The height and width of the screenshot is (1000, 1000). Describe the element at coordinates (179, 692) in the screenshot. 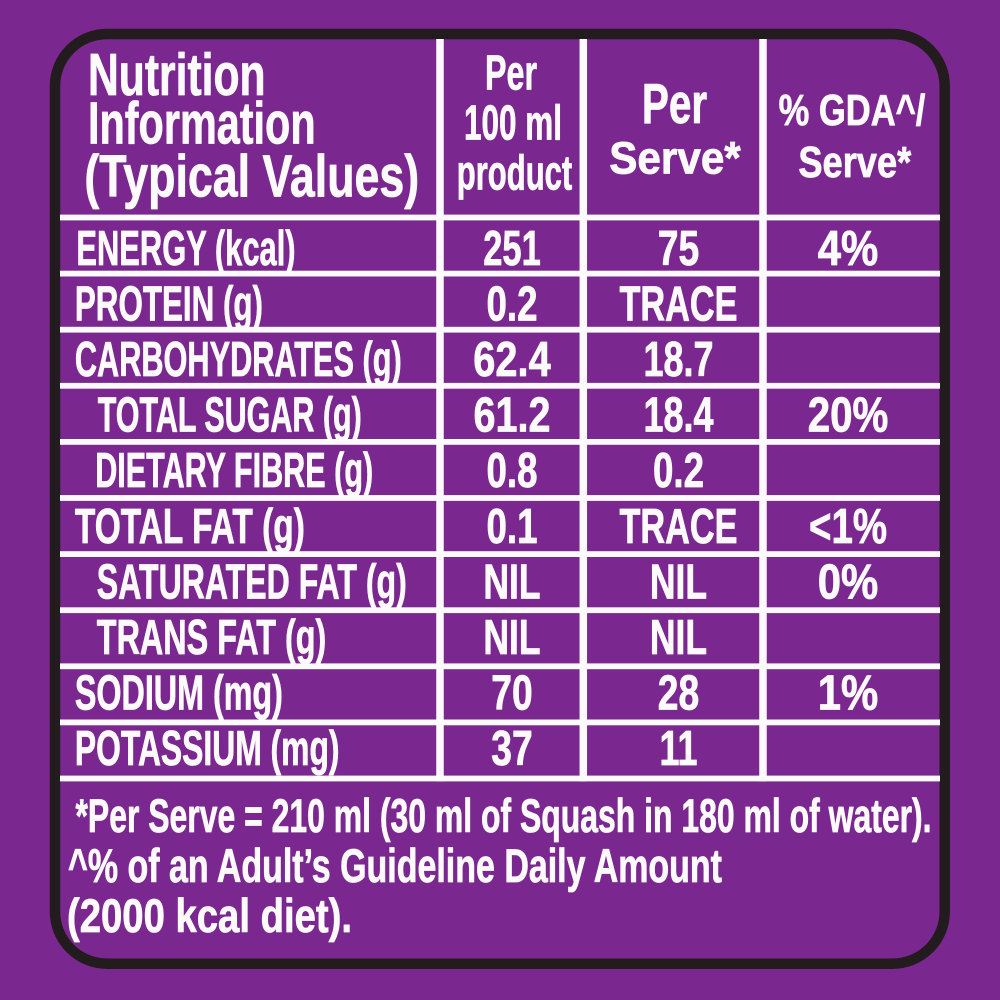

I see `svg-text: SODIUM (mg)` at that location.